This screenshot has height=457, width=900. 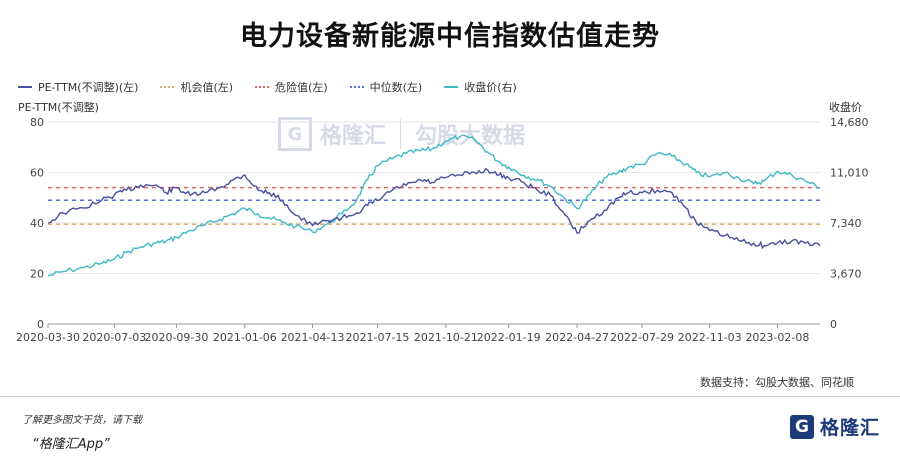 What do you see at coordinates (849, 173) in the screenshot?
I see `right-tick-label: 11,010` at bounding box center [849, 173].